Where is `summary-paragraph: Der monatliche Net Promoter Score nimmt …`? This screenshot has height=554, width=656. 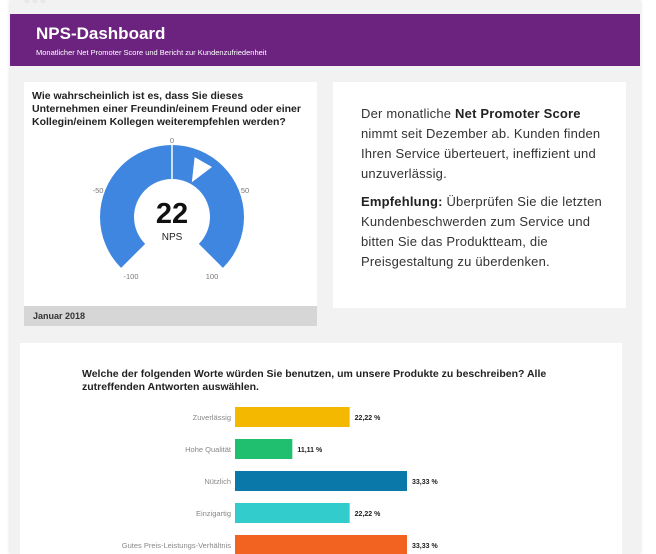
summary-paragraph: Der monatliche Net Promoter Score nimmt … is located at coordinates (488, 144).